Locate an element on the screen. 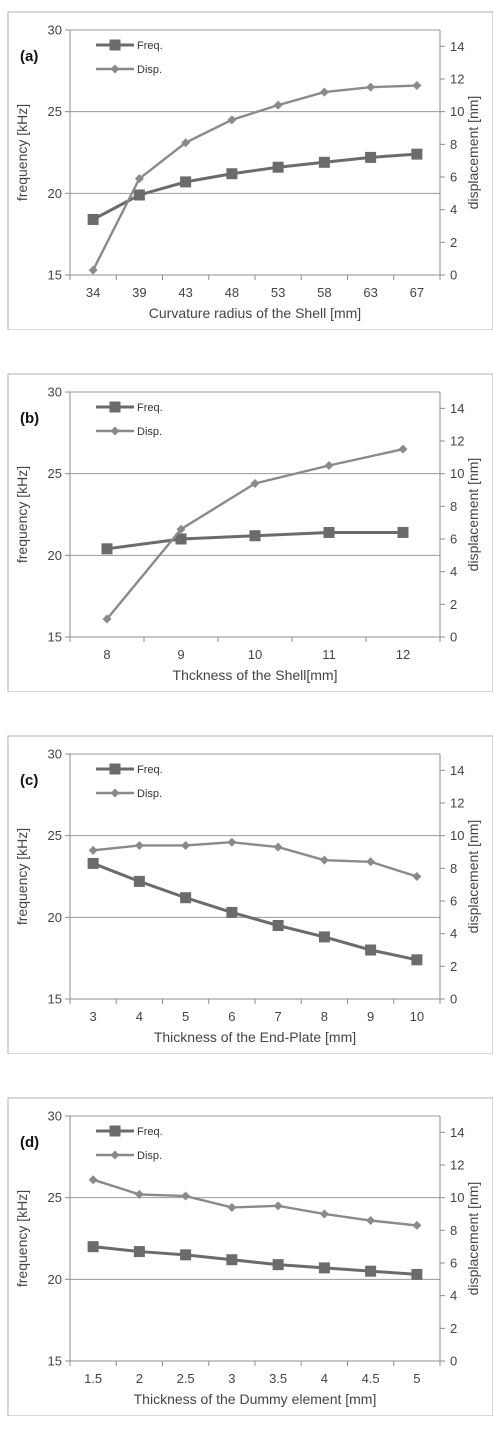  panel-label: (d) is located at coordinates (29, 1142).